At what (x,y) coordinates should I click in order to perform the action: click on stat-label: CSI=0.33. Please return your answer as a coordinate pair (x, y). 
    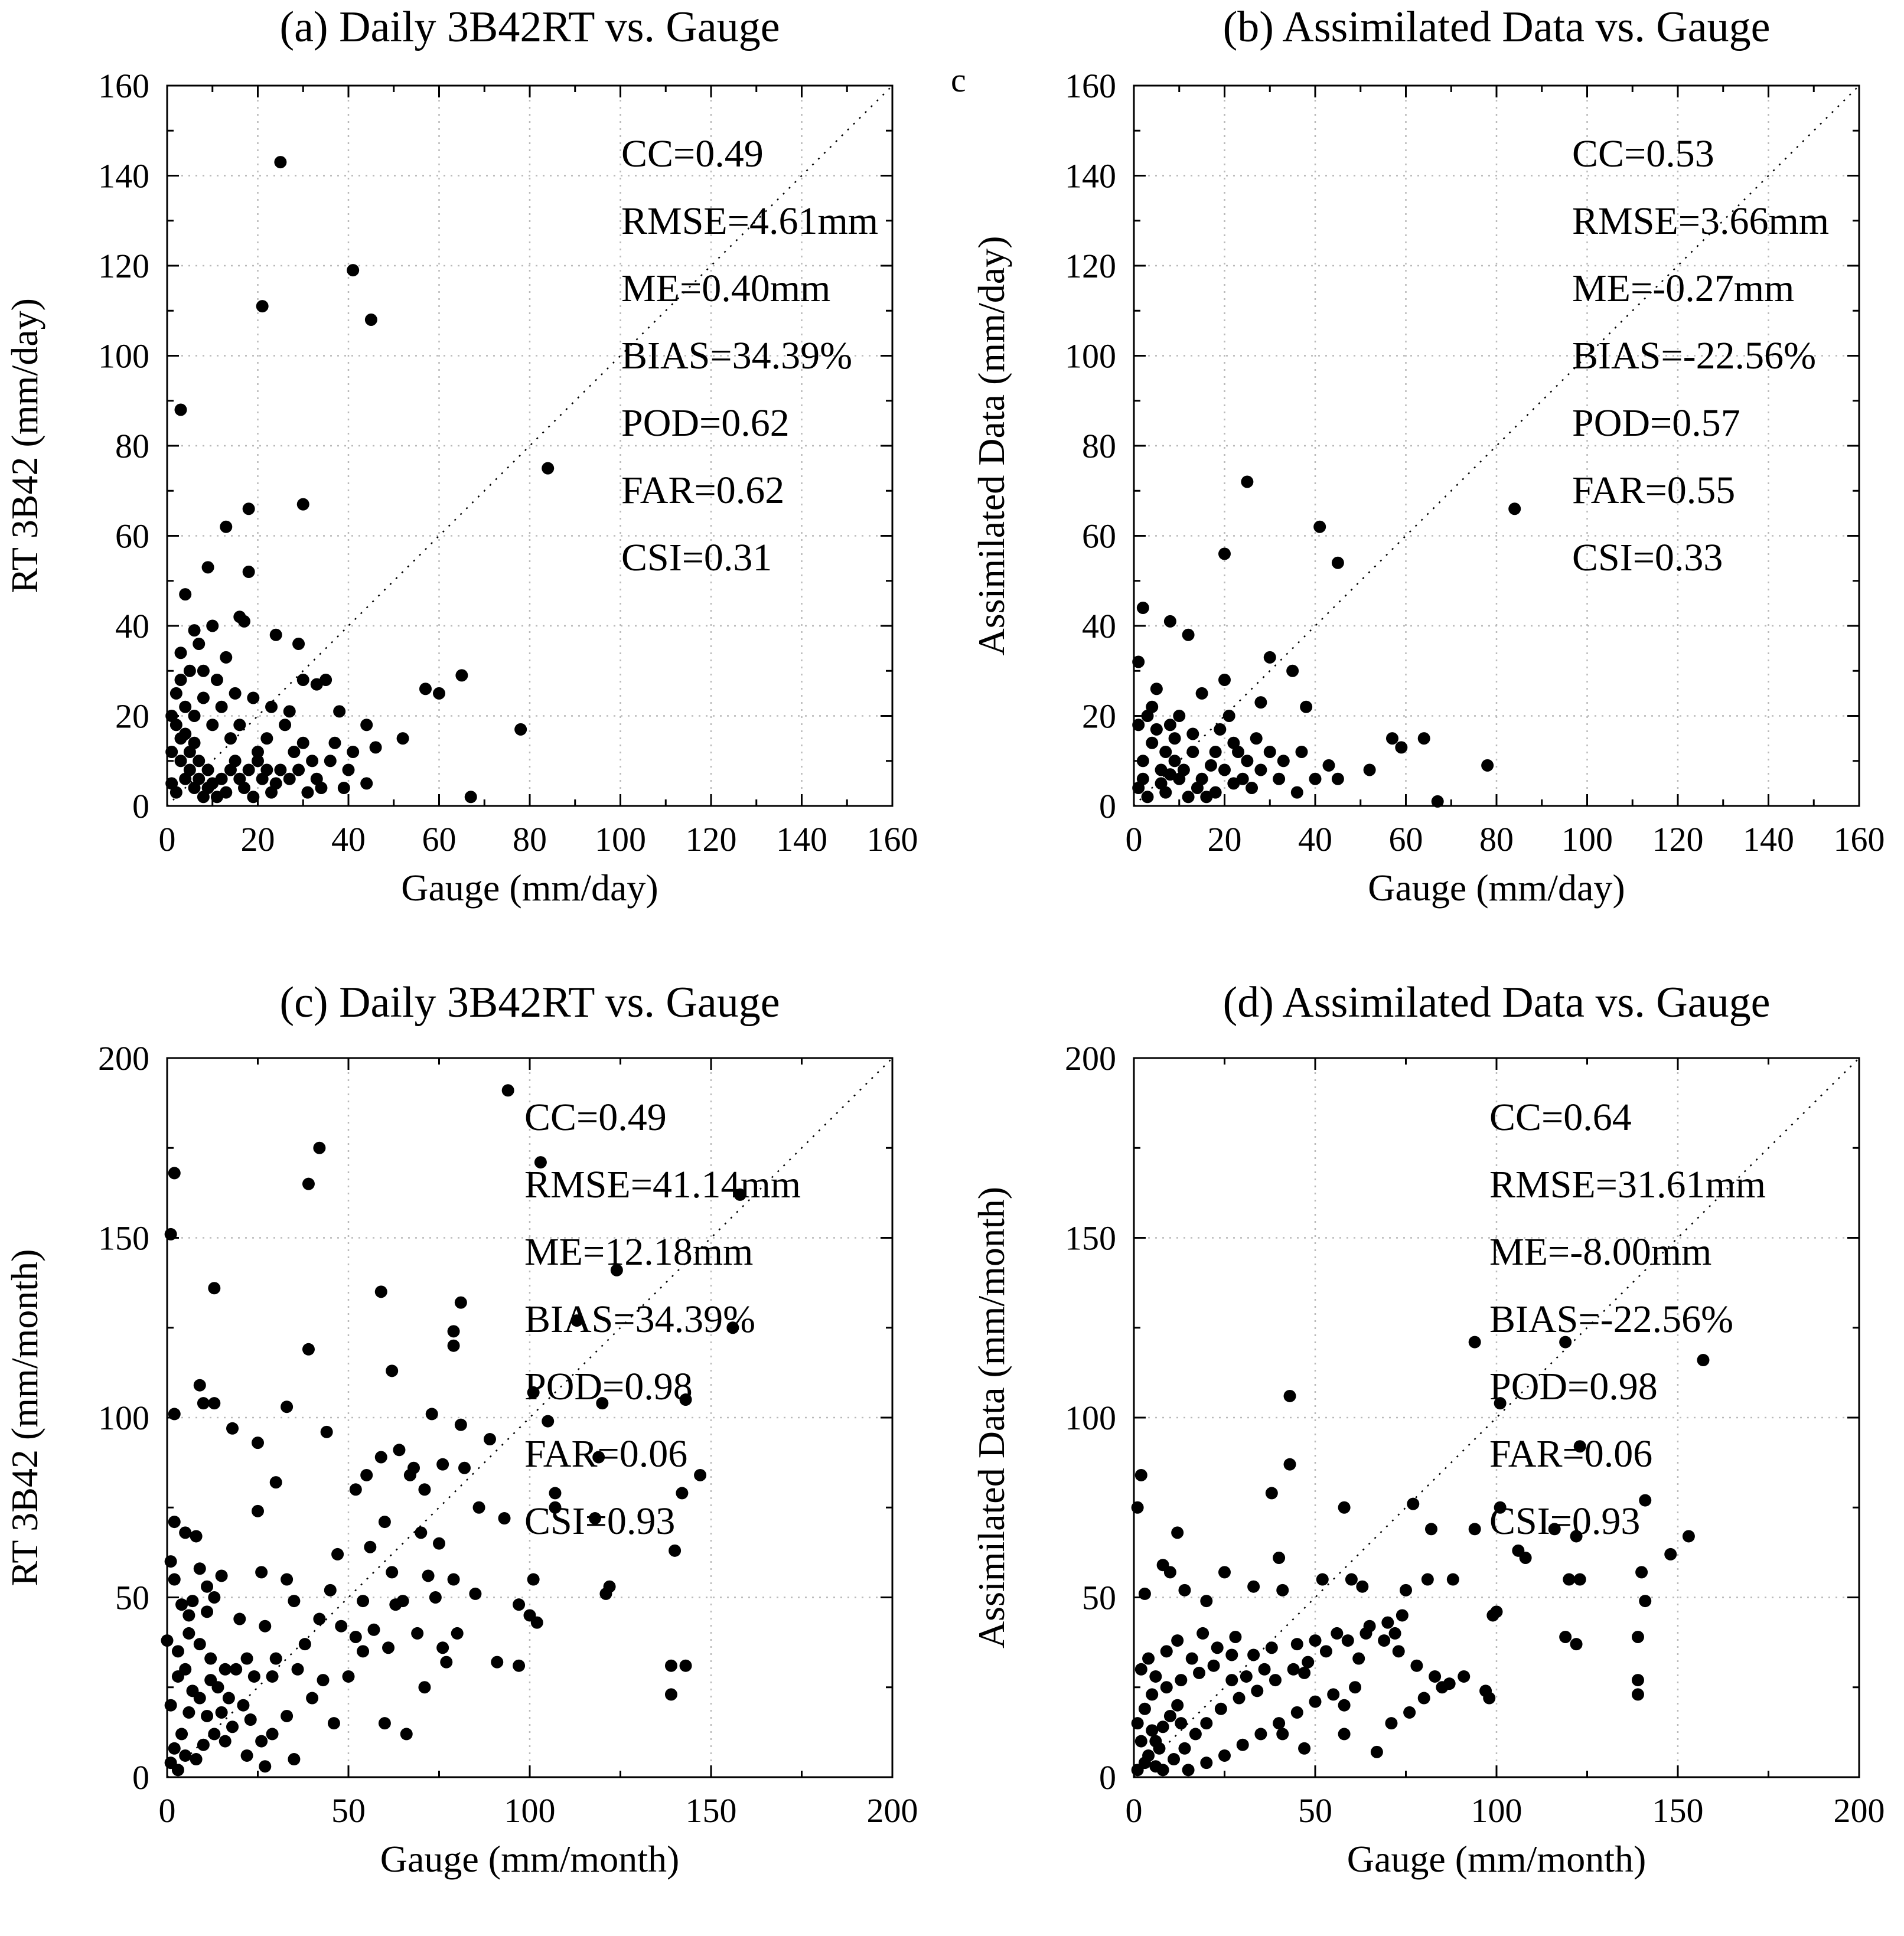
    Looking at the image, I should click on (1647, 558).